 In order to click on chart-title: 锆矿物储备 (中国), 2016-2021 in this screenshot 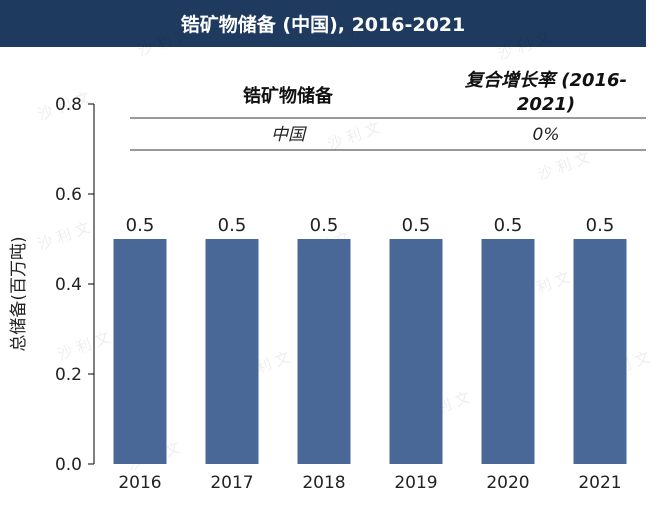, I will do `click(323, 25)`.